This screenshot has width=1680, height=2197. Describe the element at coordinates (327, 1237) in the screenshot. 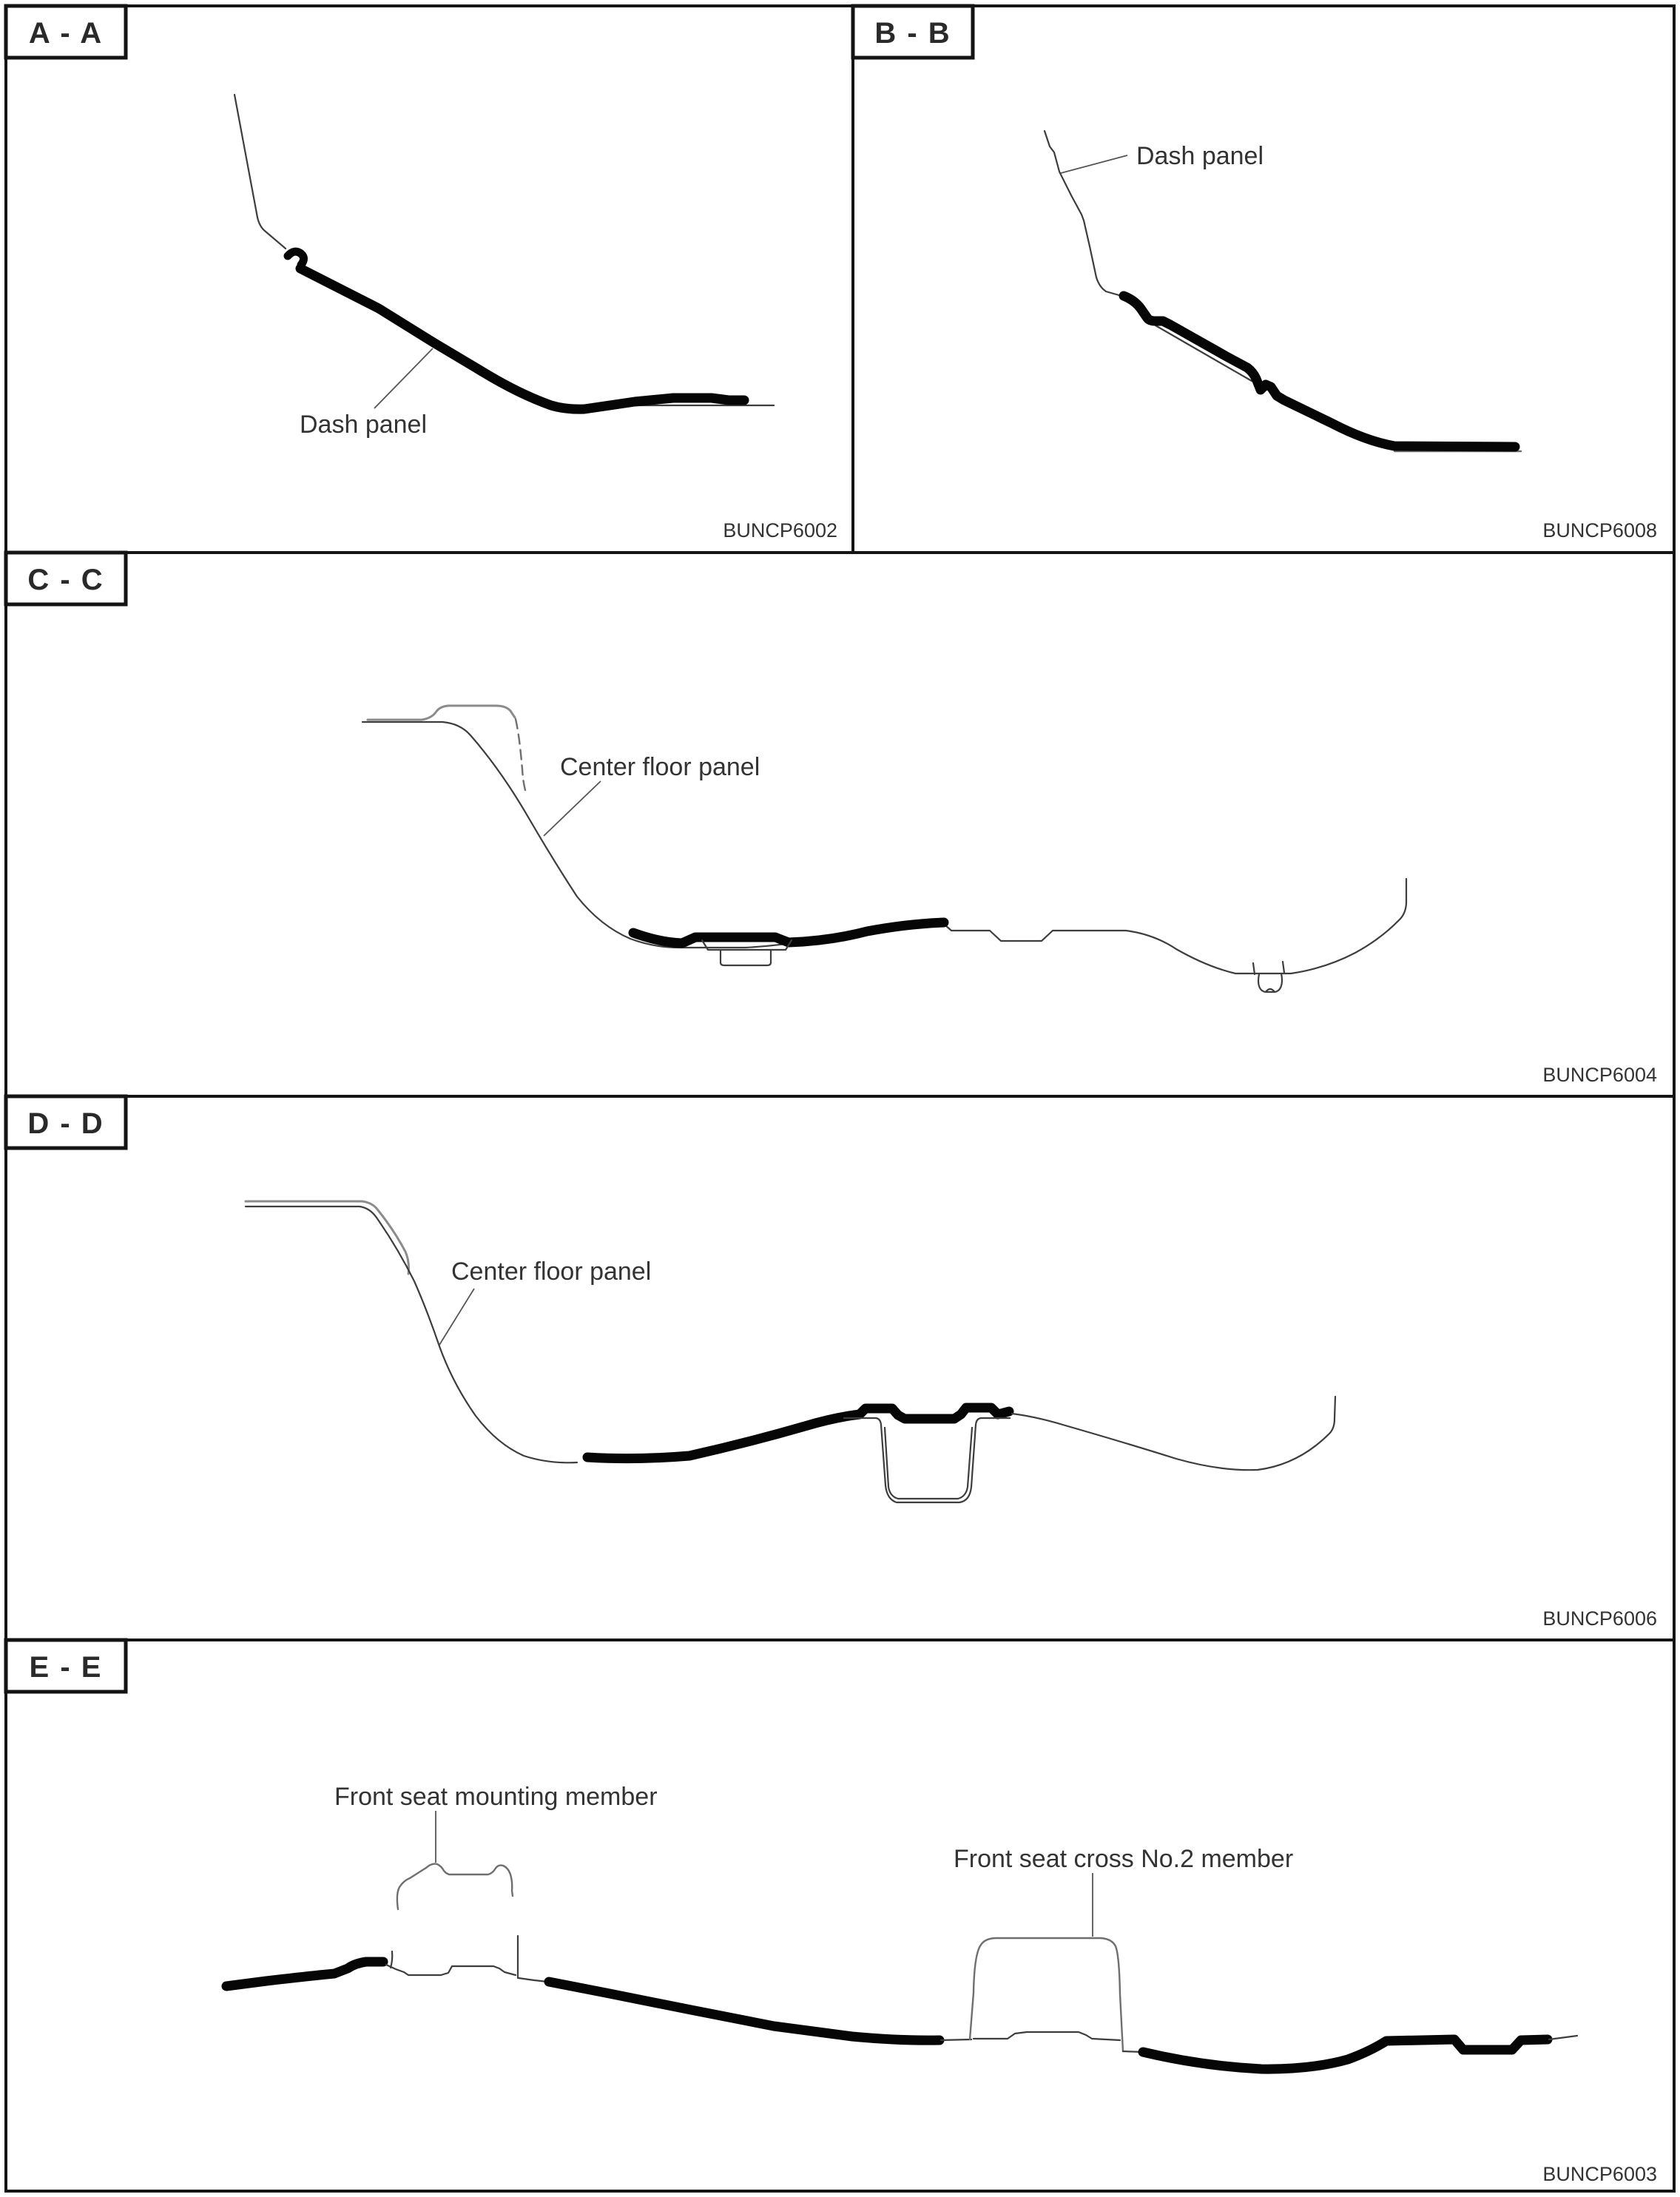

I see `panel-upper-echo-edge-dd` at that location.